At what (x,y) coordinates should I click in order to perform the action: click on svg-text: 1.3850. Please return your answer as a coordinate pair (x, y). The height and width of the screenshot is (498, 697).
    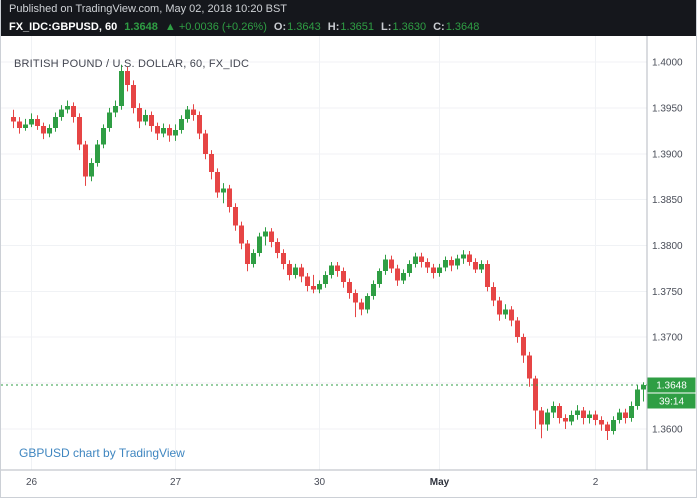
    Looking at the image, I should click on (667, 200).